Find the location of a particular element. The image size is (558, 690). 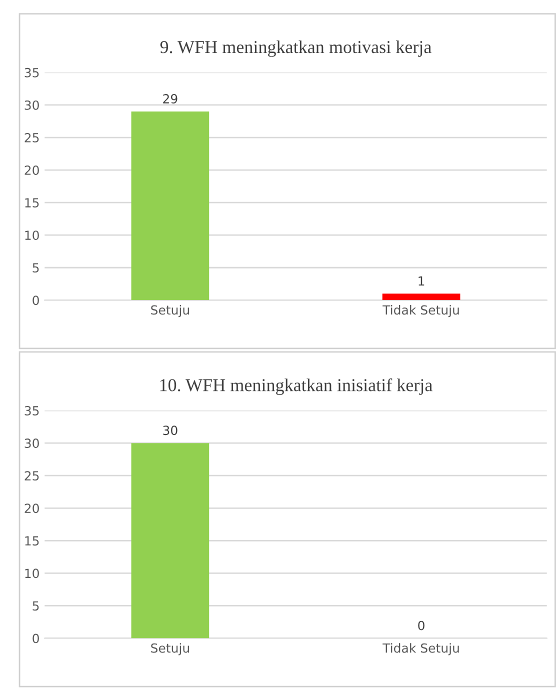

chart-title: 10. WFH meningkatkan inisiatif kerja is located at coordinates (296, 386).